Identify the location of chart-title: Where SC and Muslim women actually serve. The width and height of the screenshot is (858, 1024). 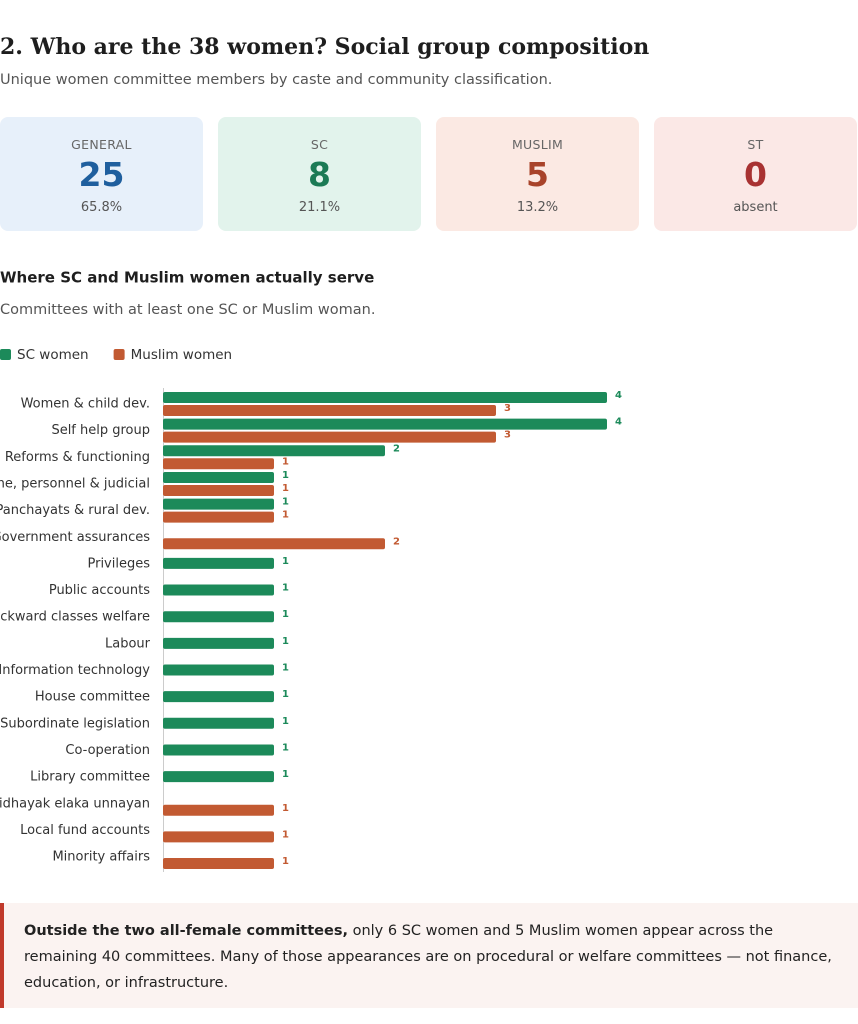
(187, 278).